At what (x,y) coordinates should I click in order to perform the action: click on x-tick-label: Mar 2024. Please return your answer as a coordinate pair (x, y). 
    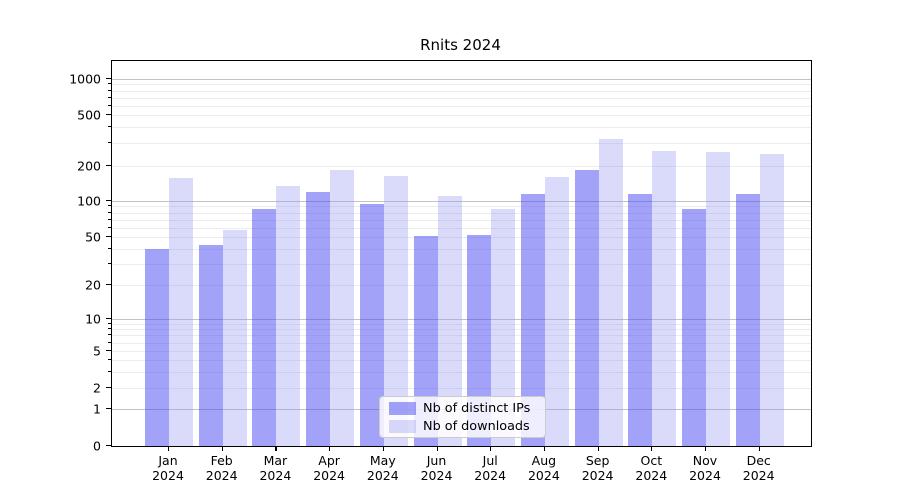
    Looking at the image, I should click on (275, 468).